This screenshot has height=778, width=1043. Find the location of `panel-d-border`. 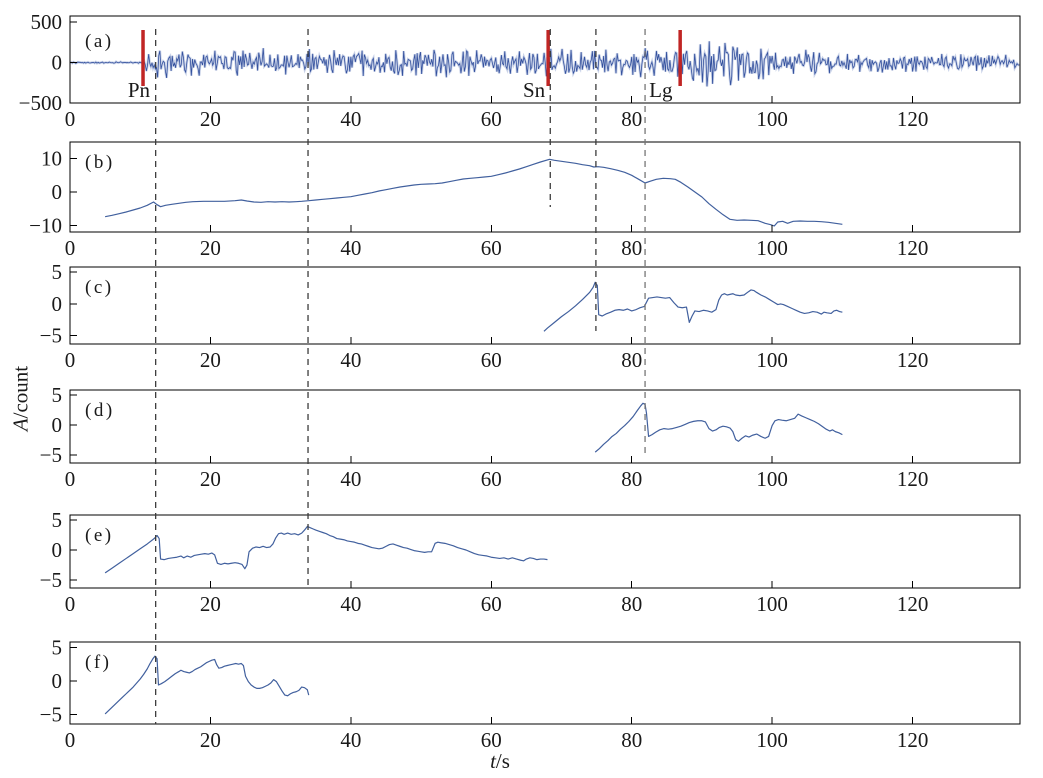

panel-d-border is located at coordinates (545, 426).